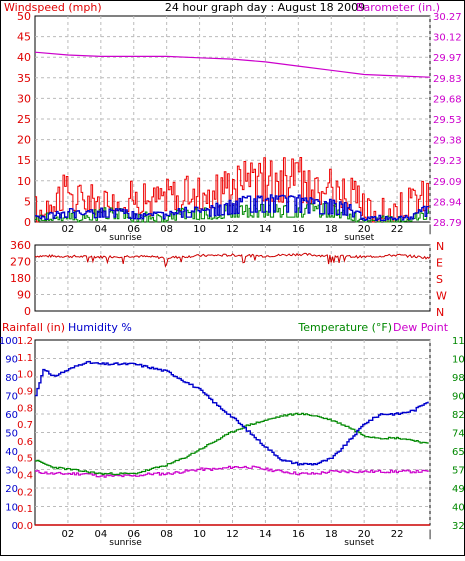 Image resolution: width=465 pixels, height=561 pixels. What do you see at coordinates (24, 160) in the screenshot?
I see `windspeed-tick-label: 15` at bounding box center [24, 160].